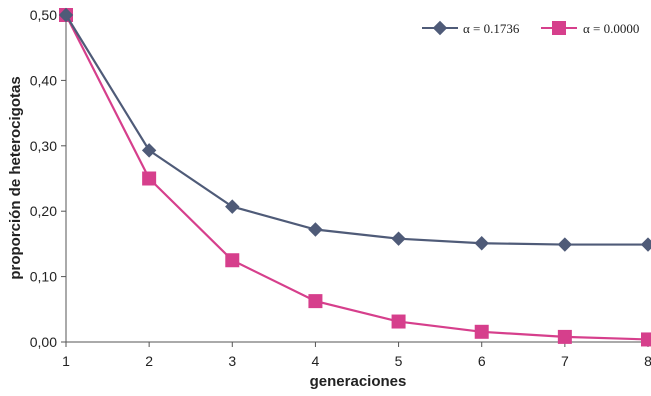 The height and width of the screenshot is (396, 651). I want to click on x-tick-label: 4, so click(316, 361).